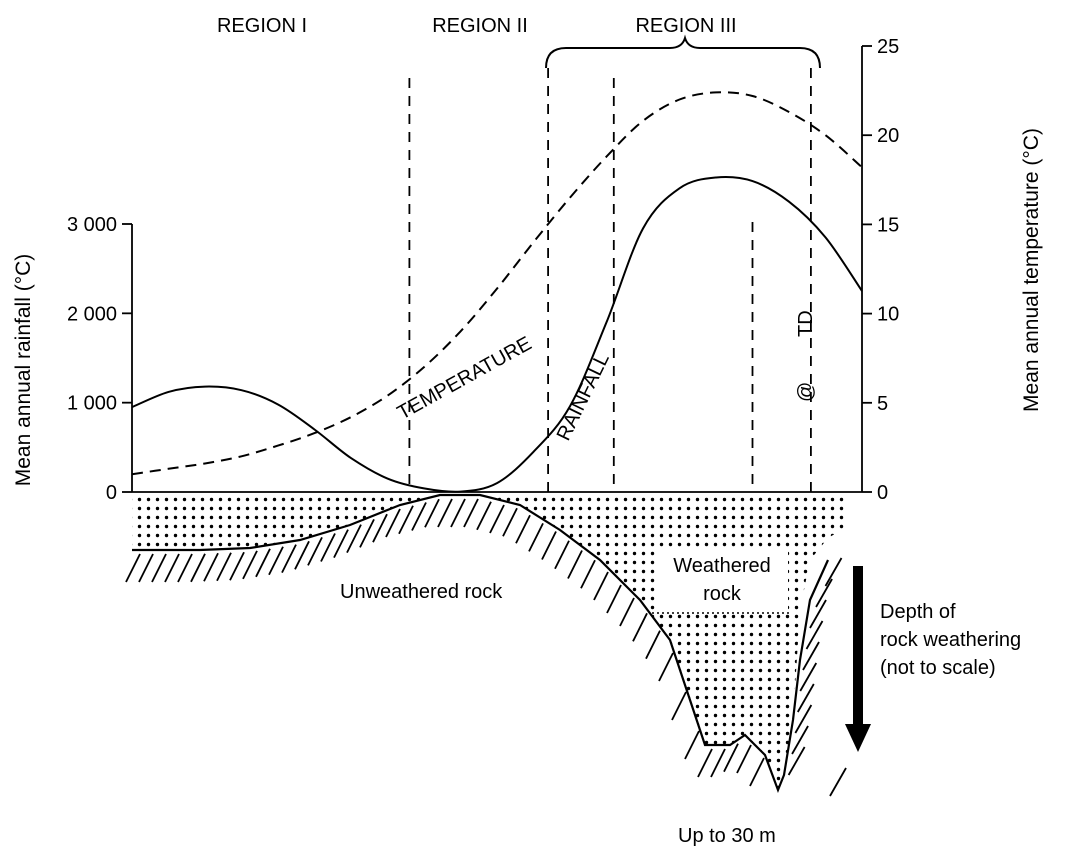  What do you see at coordinates (92, 314) in the screenshot?
I see `left-tick-label: 2 000` at bounding box center [92, 314].